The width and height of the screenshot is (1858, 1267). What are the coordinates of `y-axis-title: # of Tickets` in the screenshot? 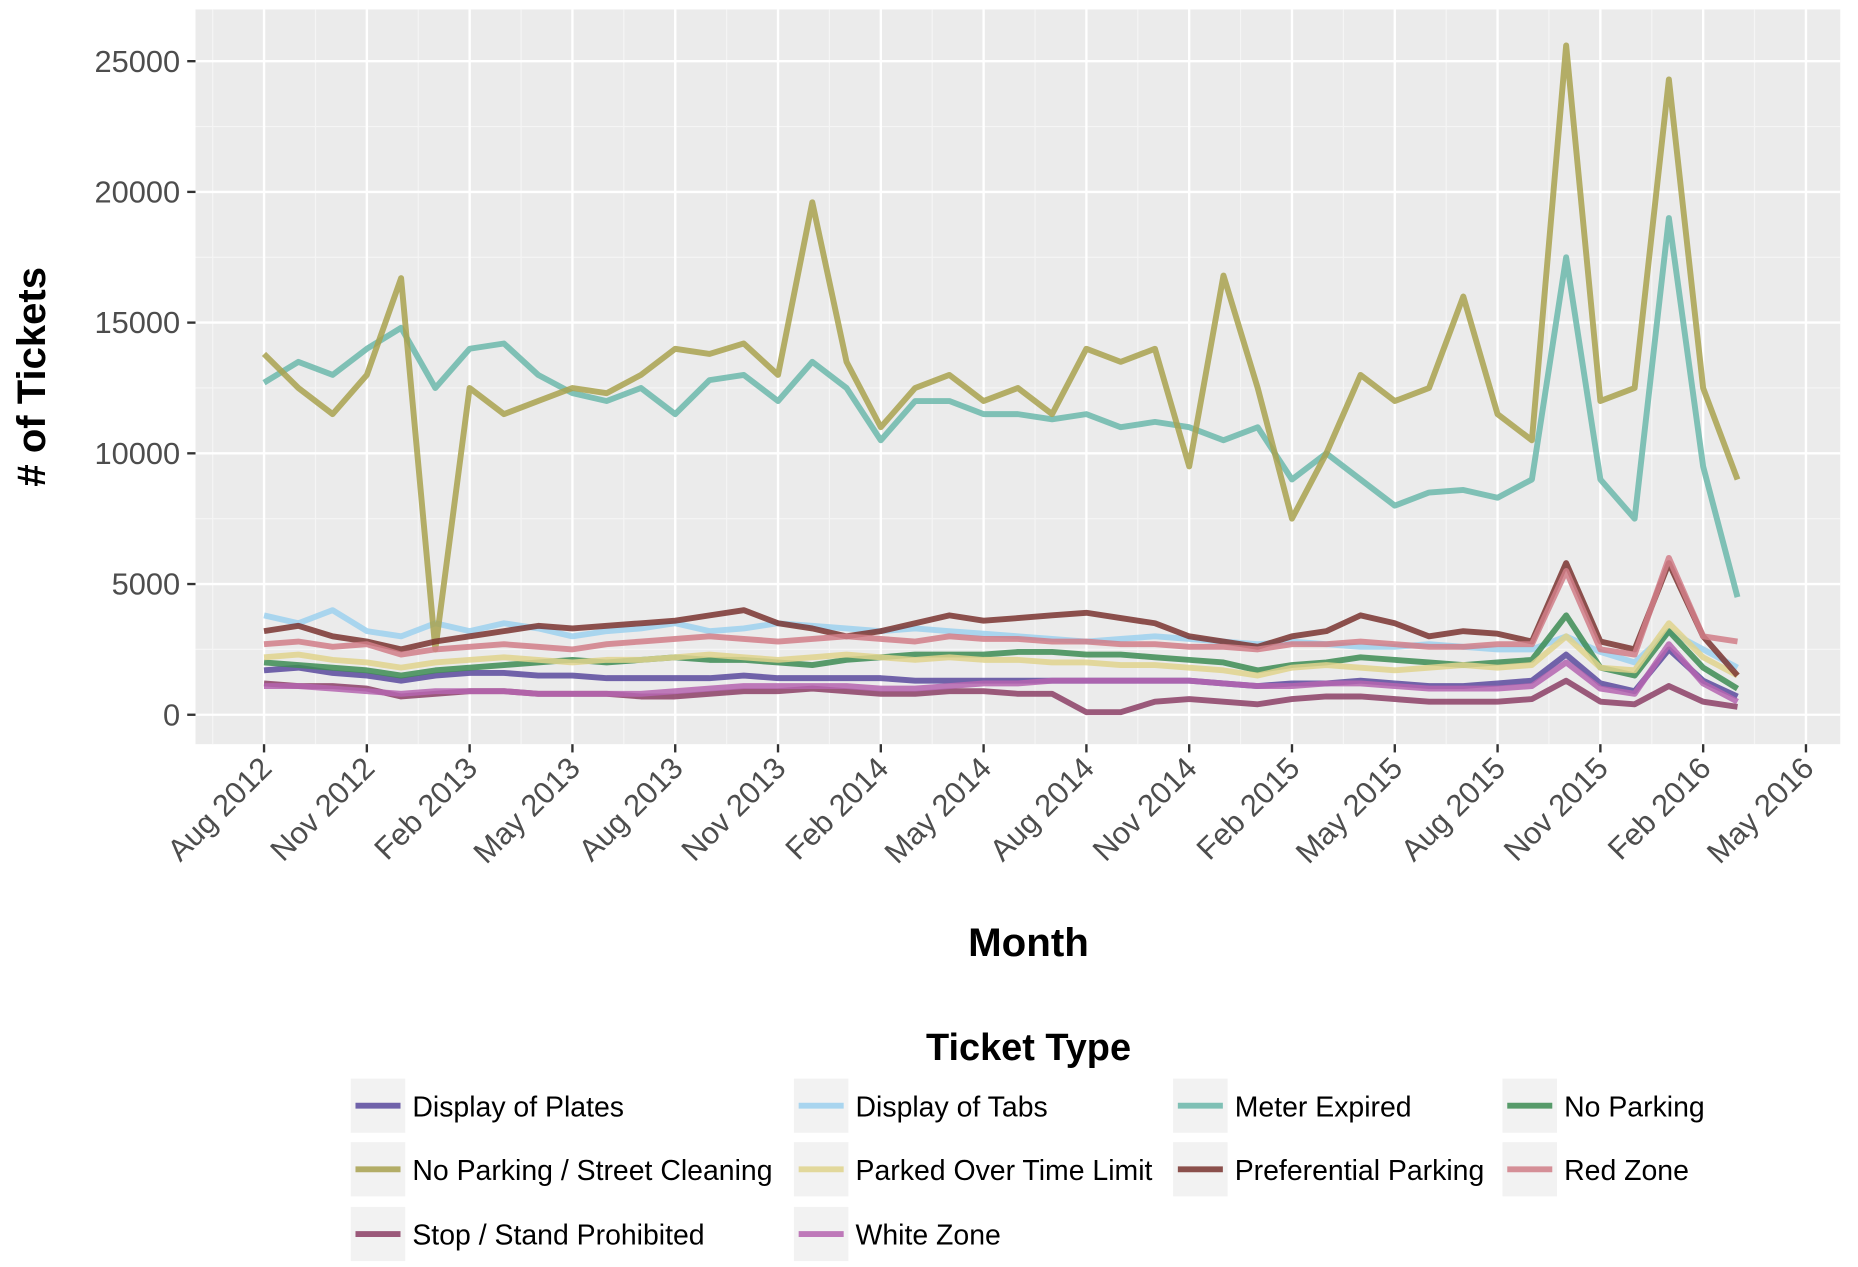 It's located at (31, 377).